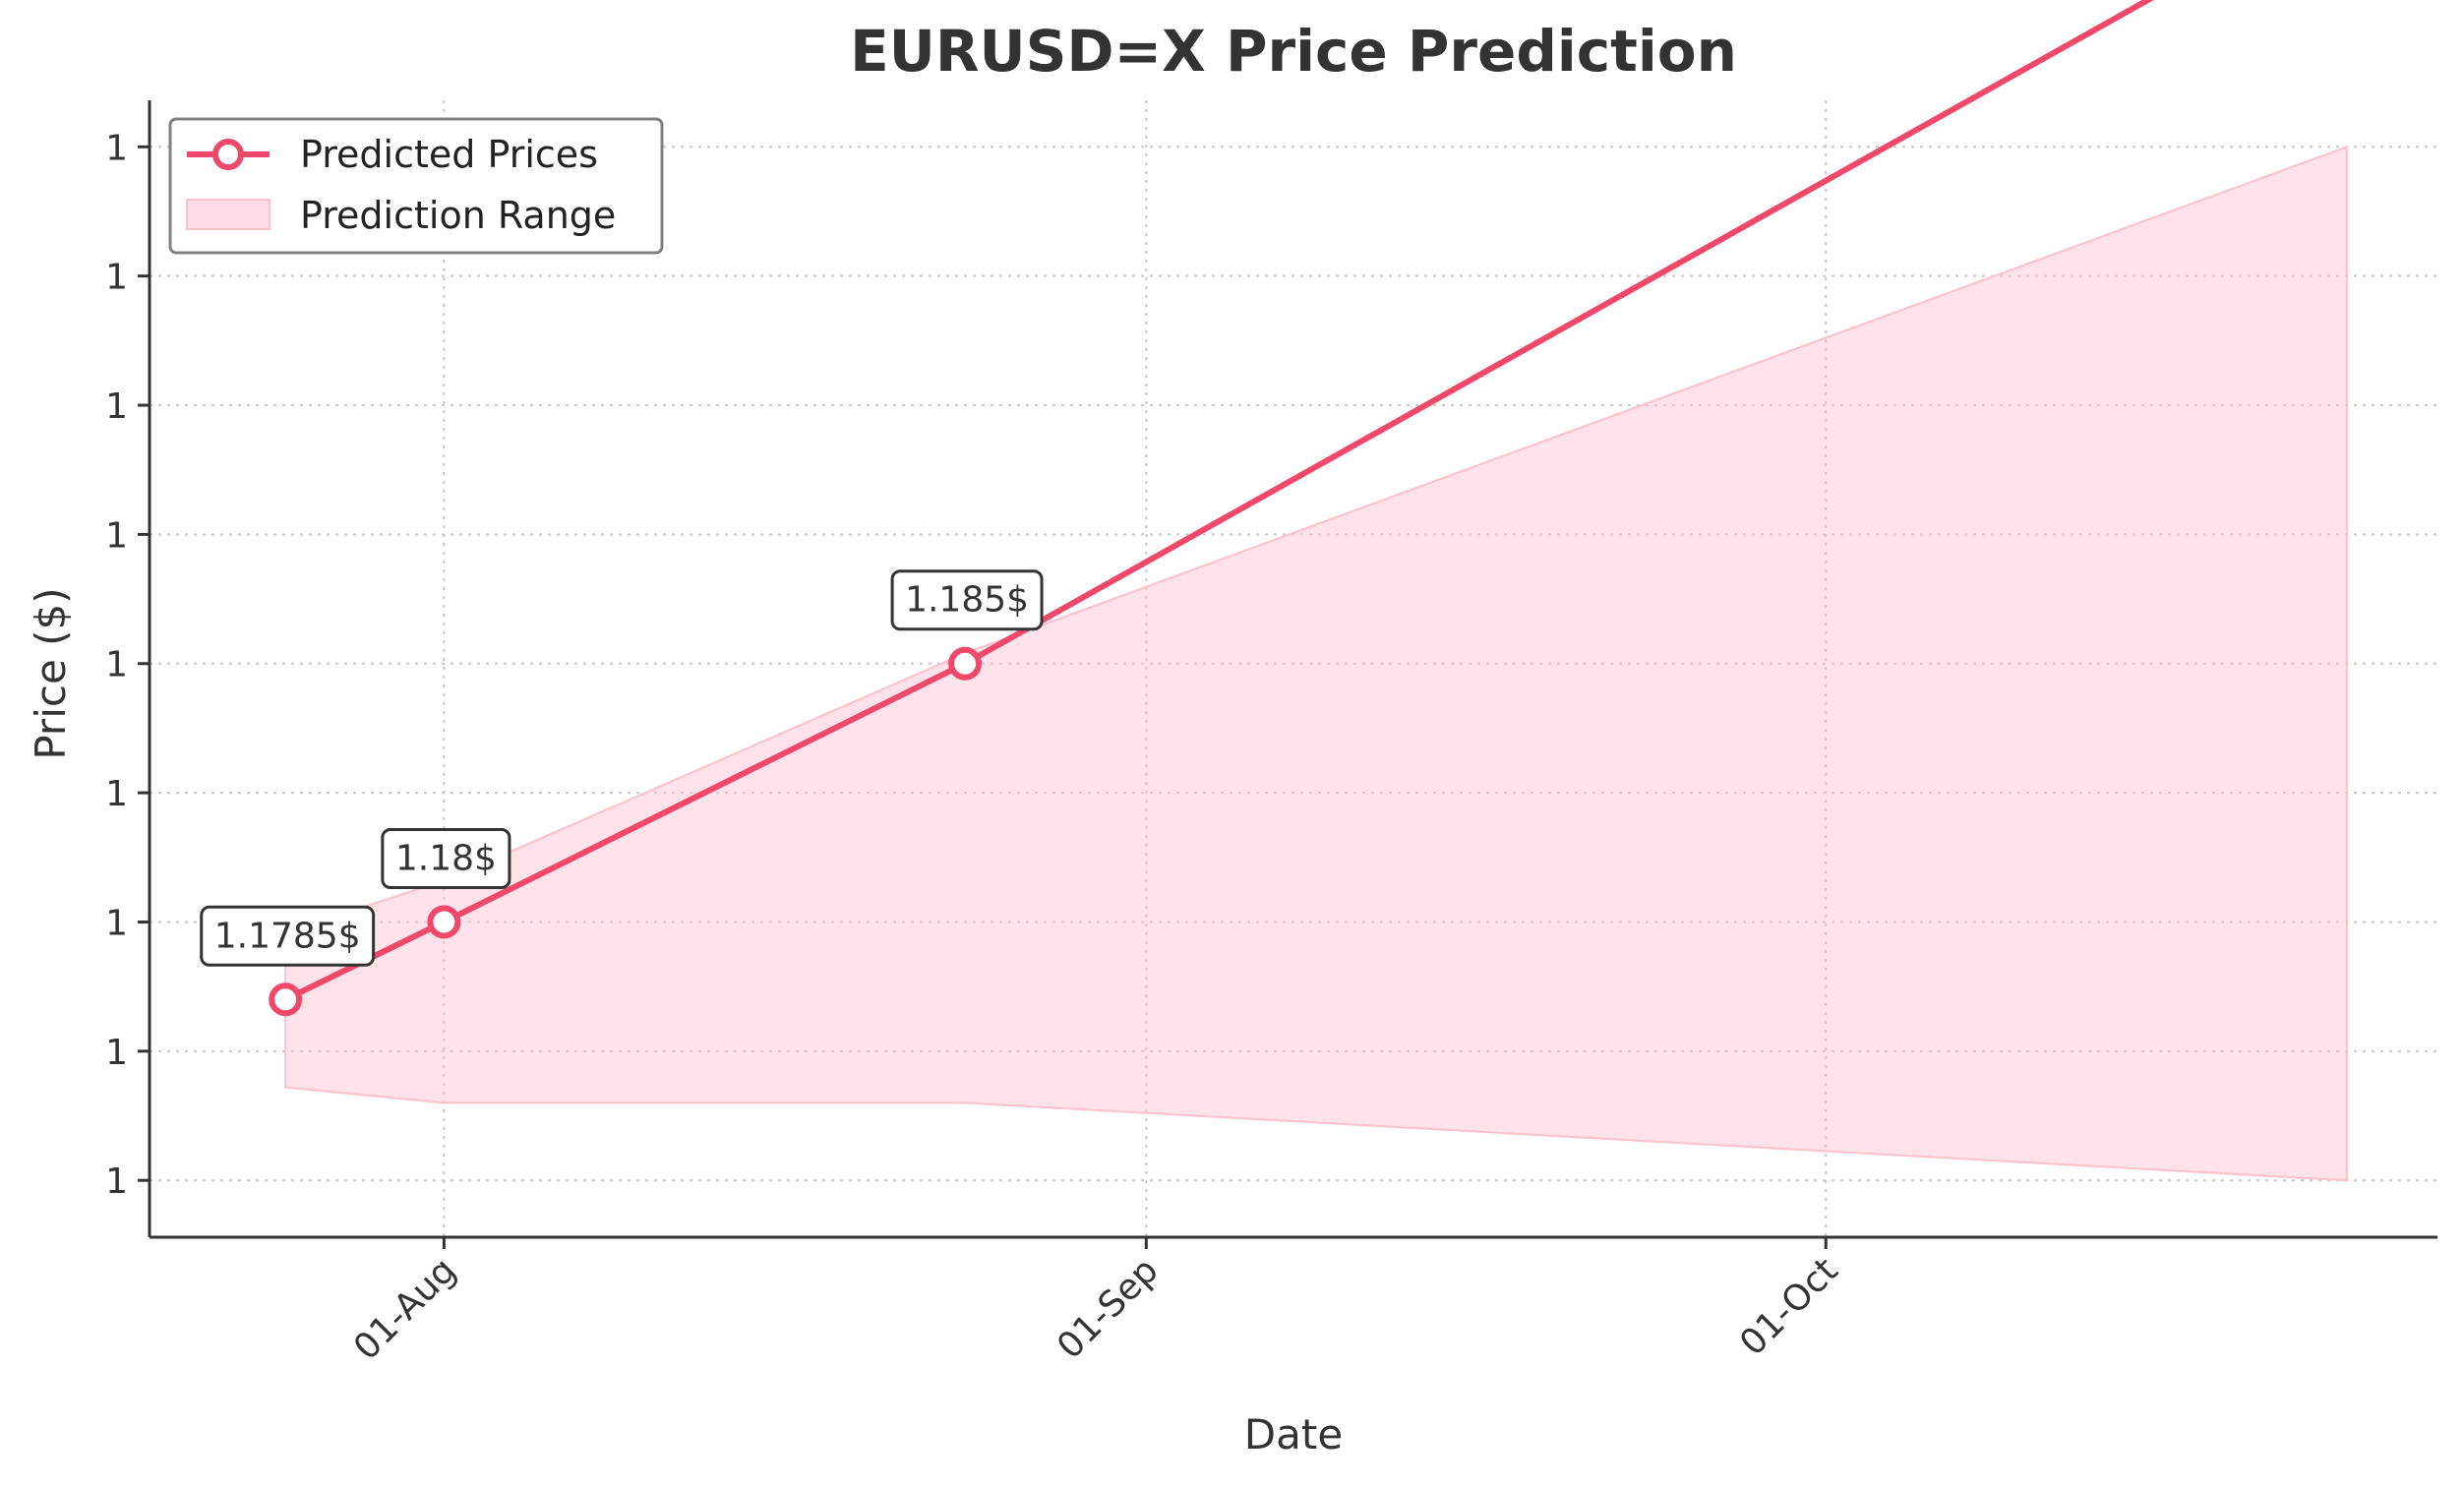 This screenshot has width=2464, height=1488. I want to click on legend-label-predicted: Predicted Prices, so click(449, 154).